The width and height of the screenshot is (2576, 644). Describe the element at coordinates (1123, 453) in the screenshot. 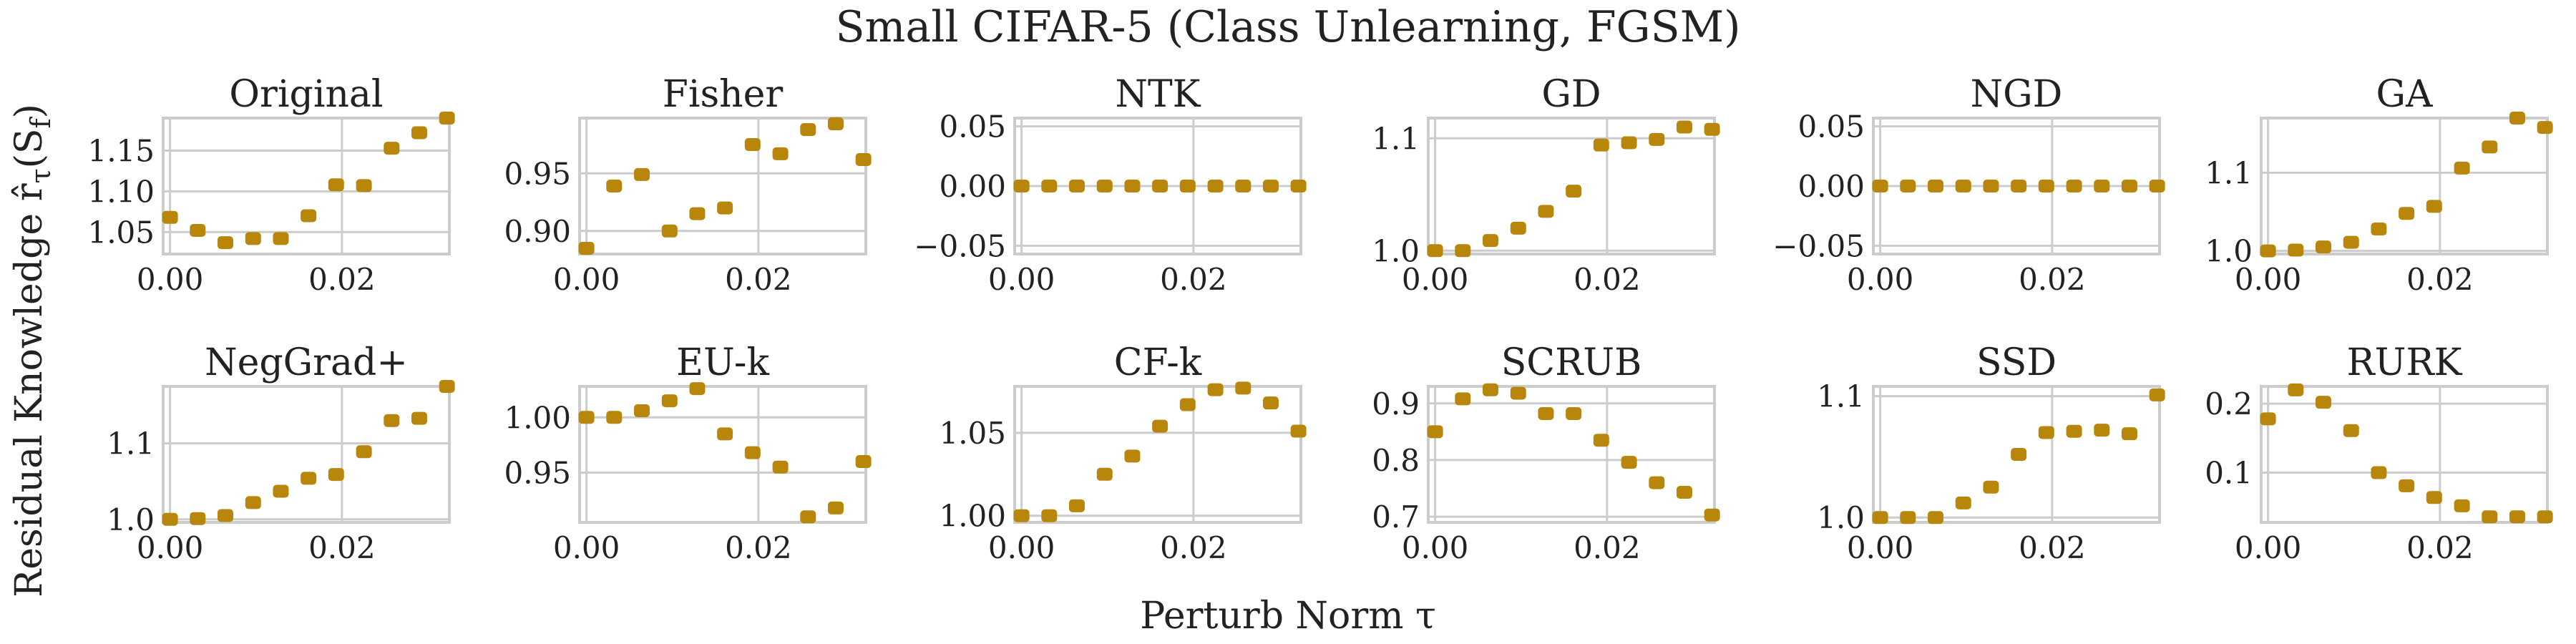

I see `subplot-cf-k: CF-k 1.00 1.05 0.00 0.02` at that location.